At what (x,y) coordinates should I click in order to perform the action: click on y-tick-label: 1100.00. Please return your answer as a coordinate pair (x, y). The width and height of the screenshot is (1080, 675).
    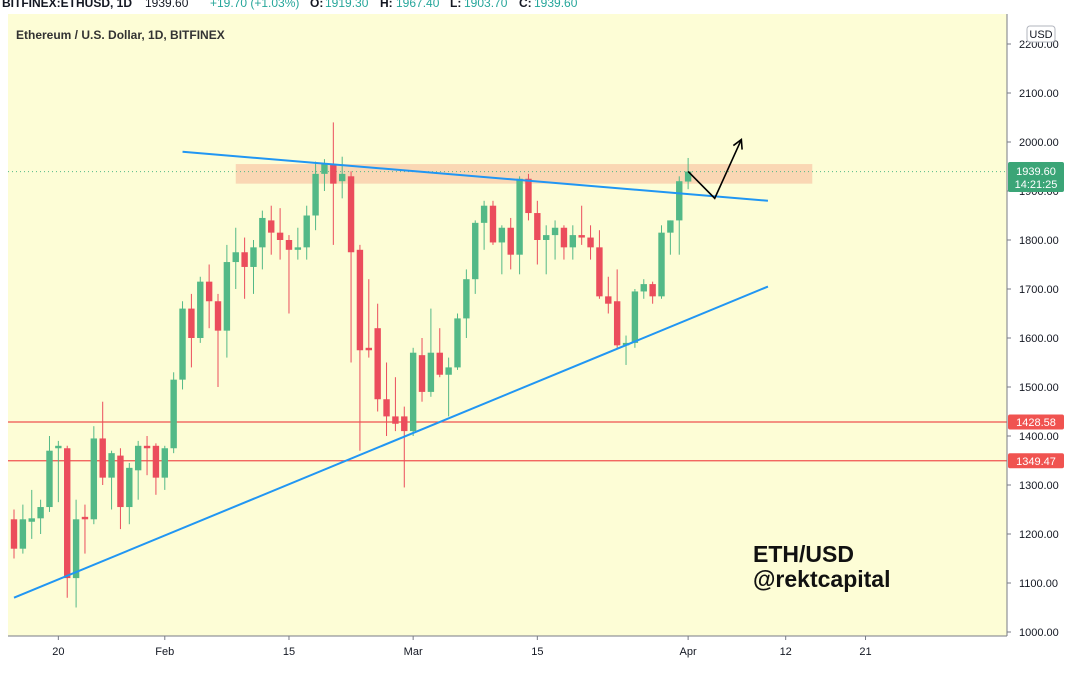
    Looking at the image, I should click on (1038, 584).